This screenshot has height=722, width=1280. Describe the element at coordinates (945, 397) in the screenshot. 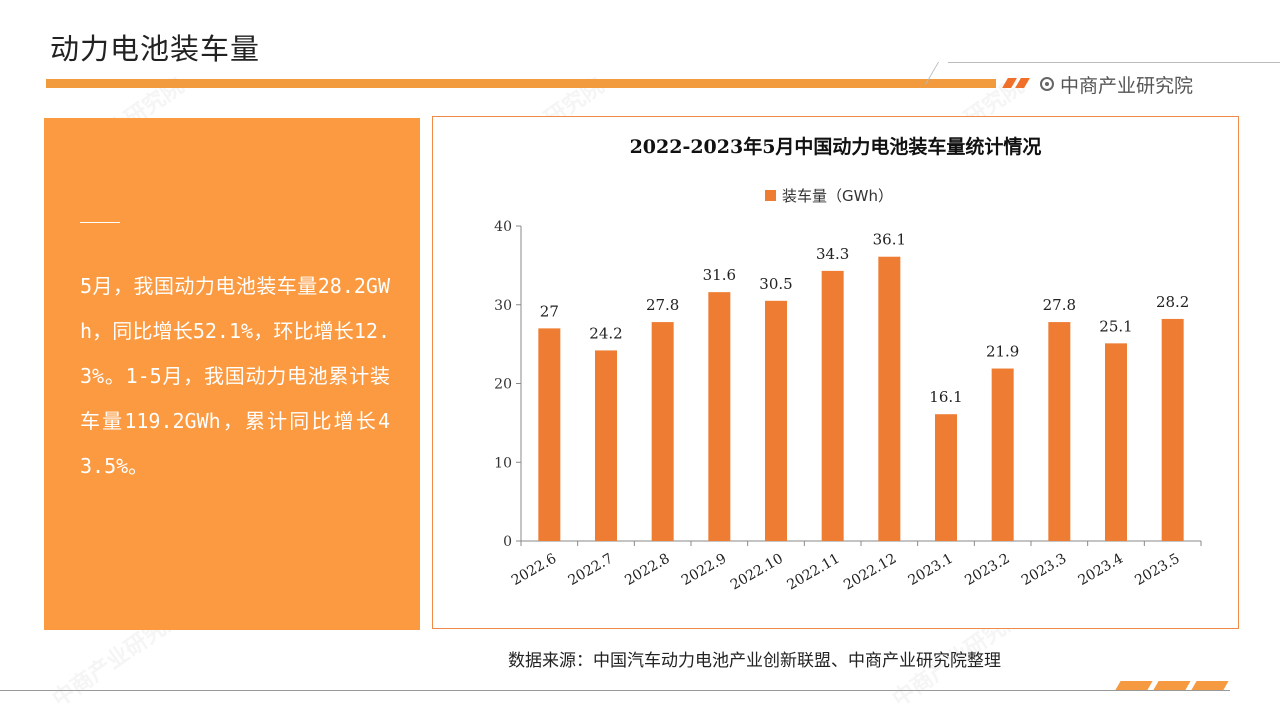

I see `data-label: 16.1` at that location.